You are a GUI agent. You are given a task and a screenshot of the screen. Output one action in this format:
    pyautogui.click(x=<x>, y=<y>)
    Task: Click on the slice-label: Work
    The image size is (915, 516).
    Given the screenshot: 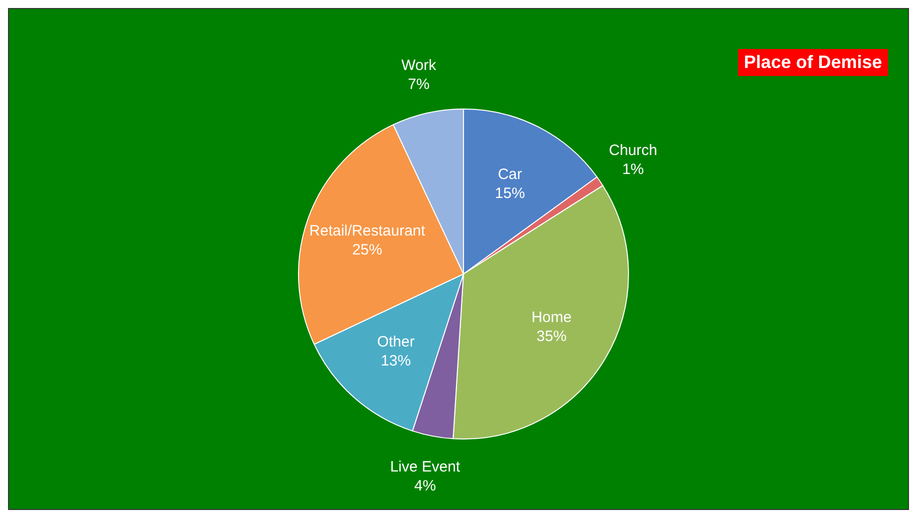 What is the action you would take?
    pyautogui.click(x=419, y=65)
    